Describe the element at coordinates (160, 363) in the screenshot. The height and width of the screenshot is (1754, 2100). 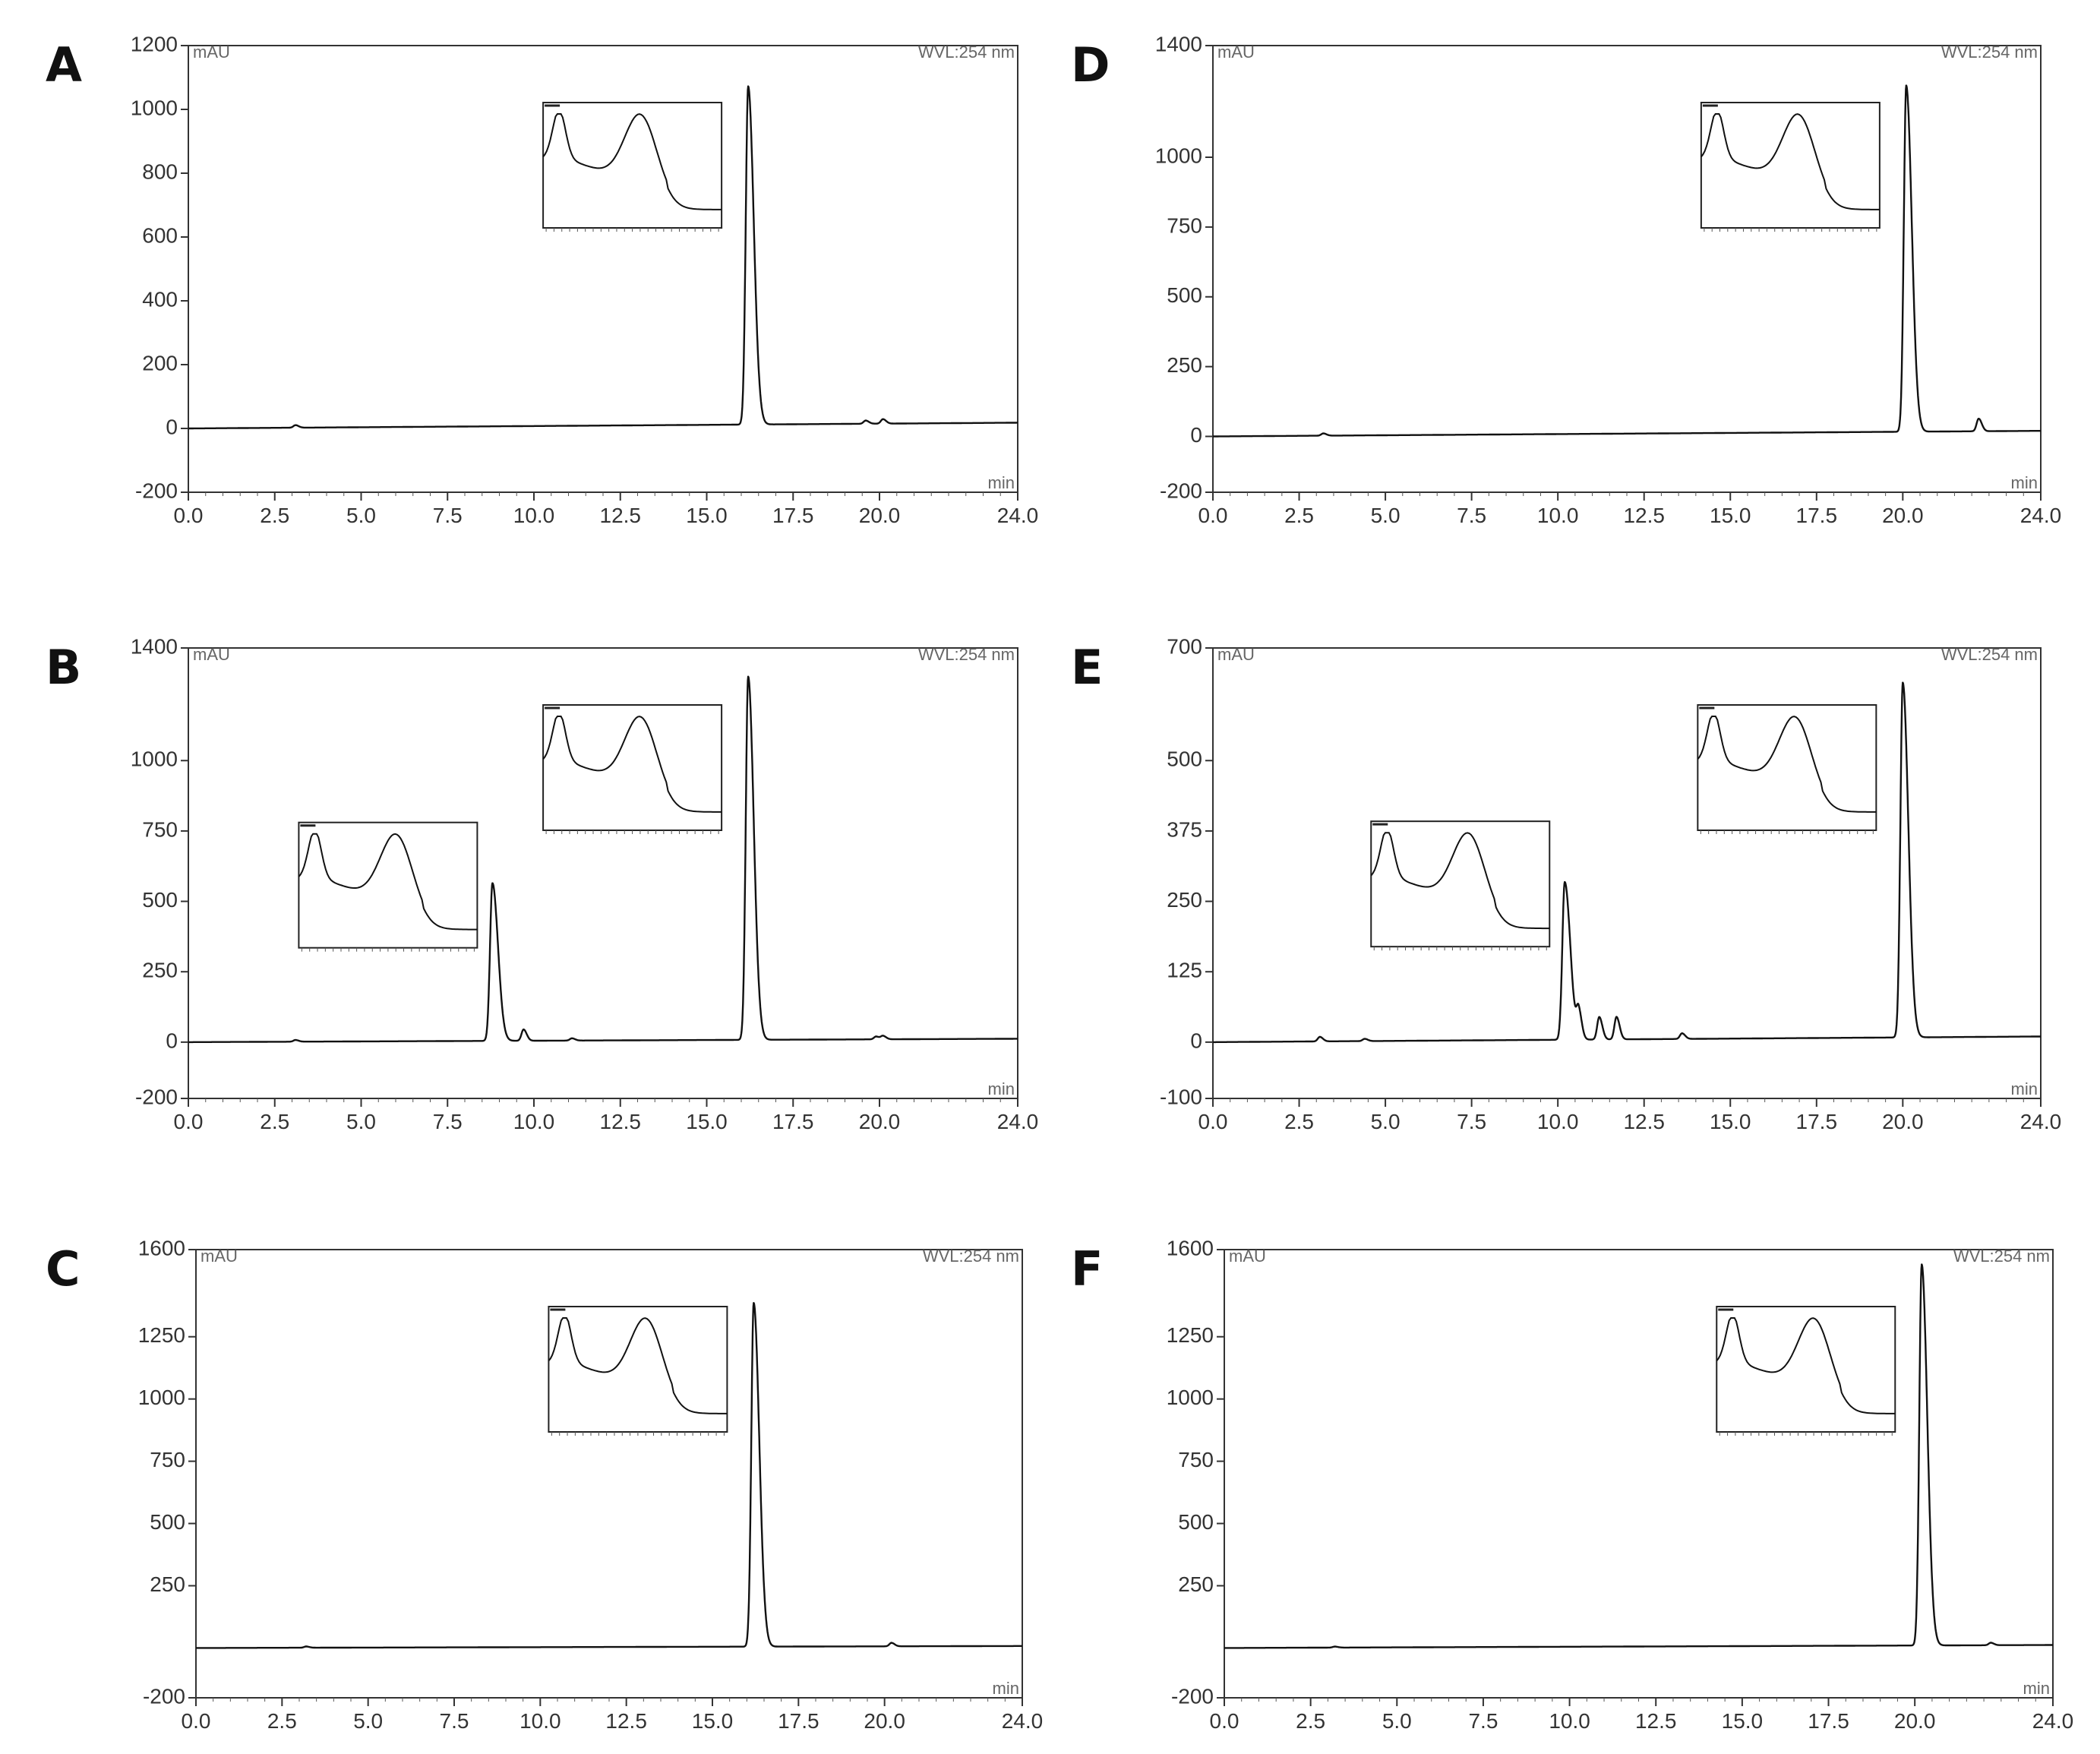
I see `y-tick-label: 200` at that location.